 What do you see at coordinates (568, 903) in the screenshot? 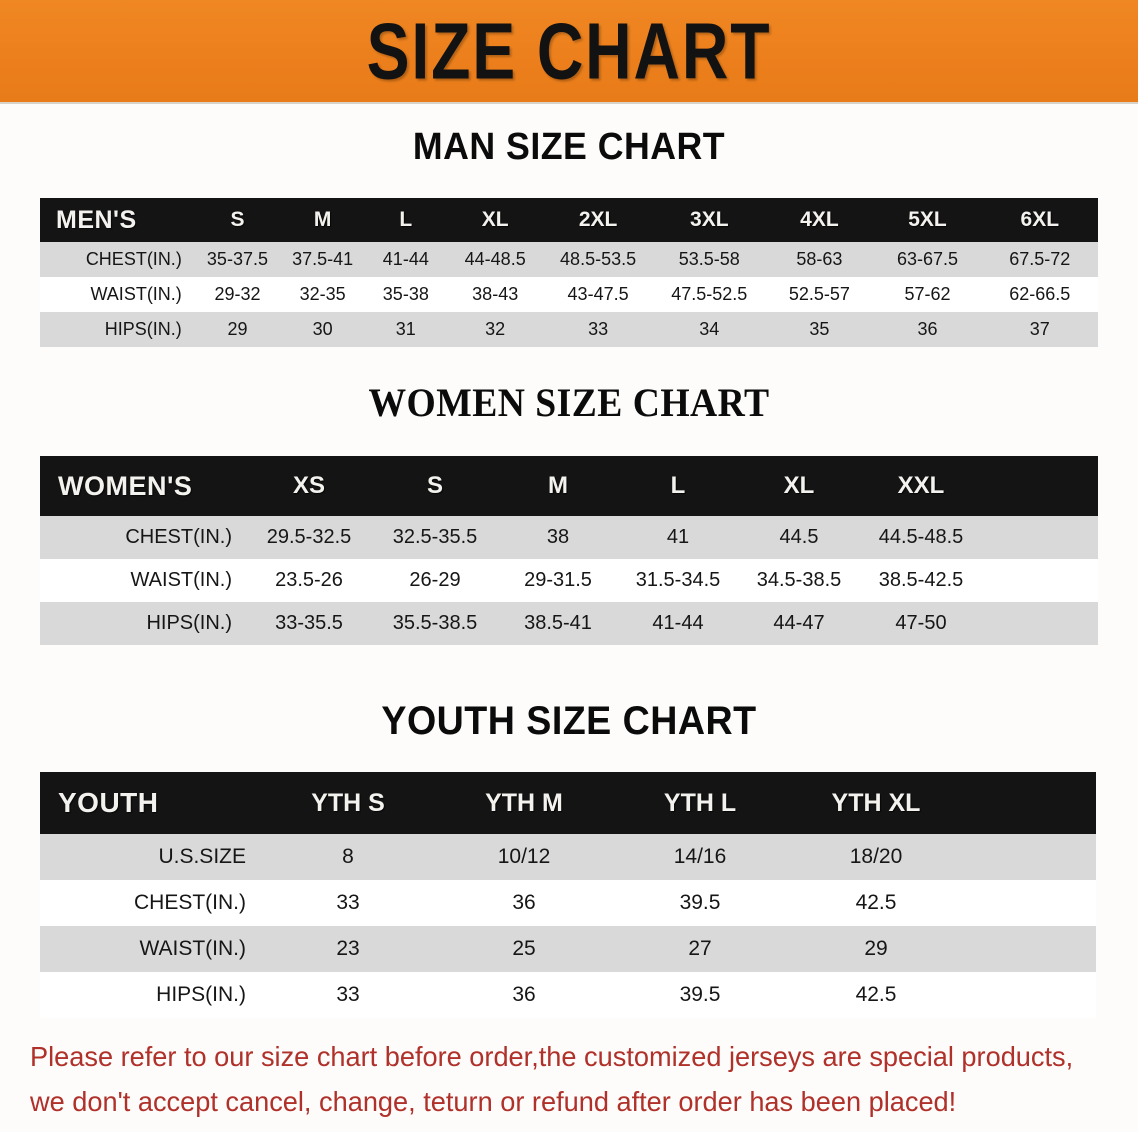
I see `table-row: CHEST(IN.) 33 36 39.5 42.5` at bounding box center [568, 903].